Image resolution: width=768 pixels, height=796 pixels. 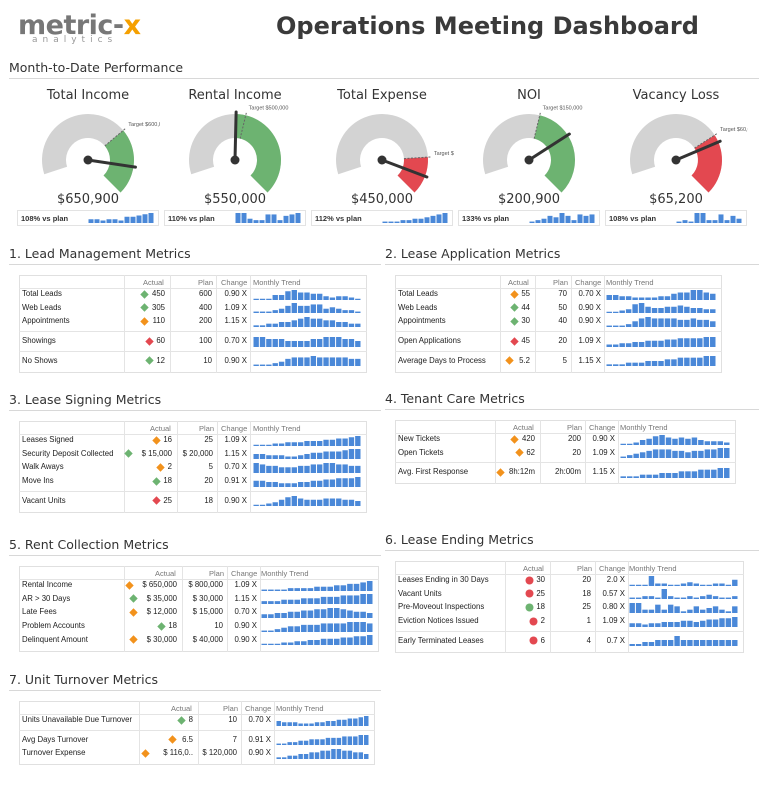 What do you see at coordinates (734, 130) in the screenshot?
I see `gauge-target-label: Target $60,000` at bounding box center [734, 130].